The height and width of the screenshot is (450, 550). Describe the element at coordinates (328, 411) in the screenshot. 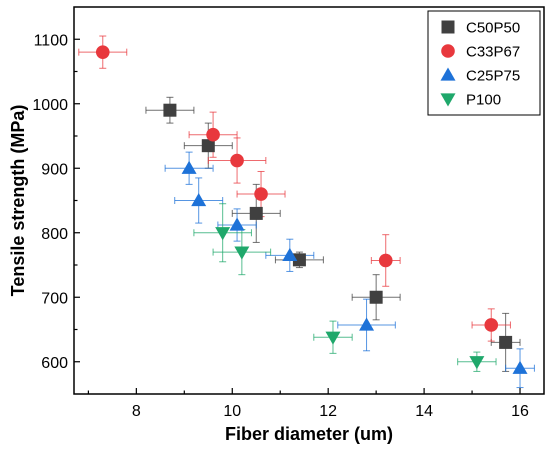

I see `x-tick-label: 12` at that location.